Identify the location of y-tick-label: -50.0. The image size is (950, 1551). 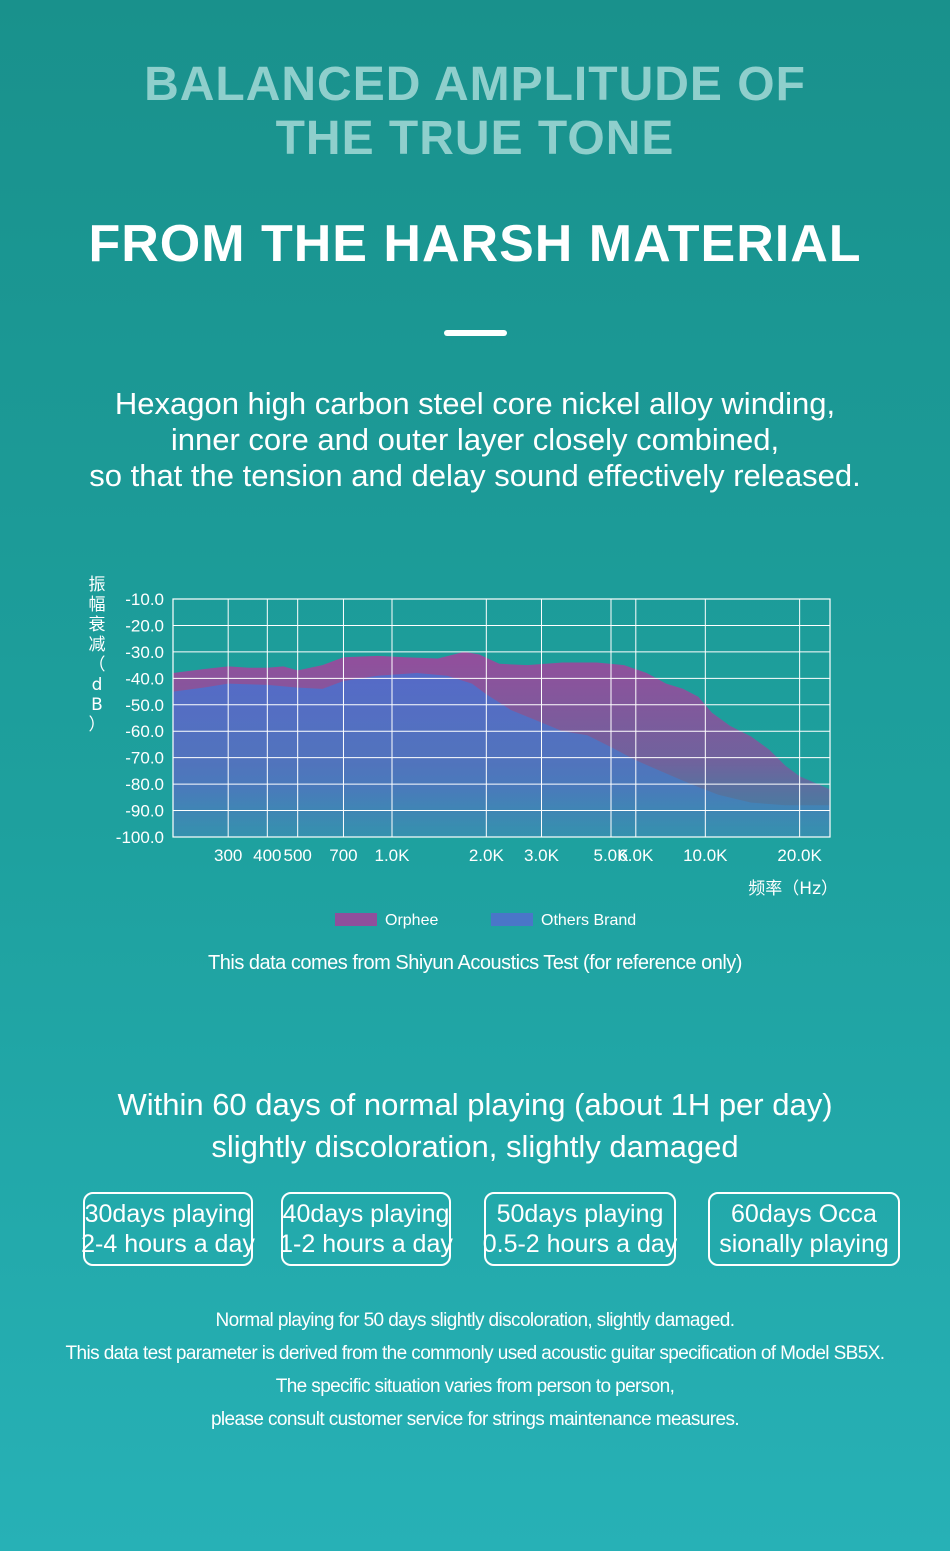
(144, 705).